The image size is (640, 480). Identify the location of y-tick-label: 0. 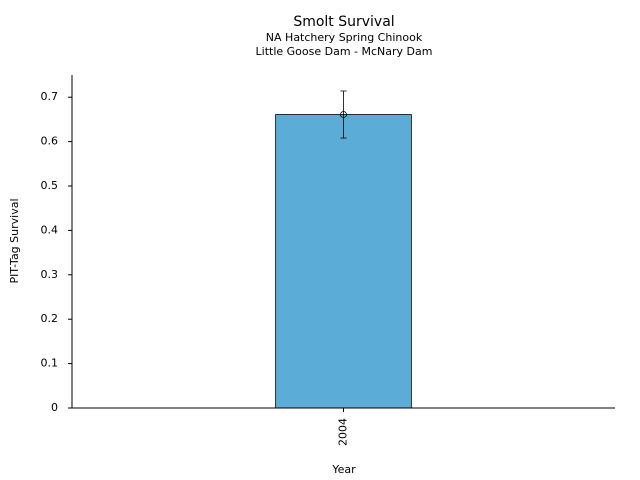
(54, 407).